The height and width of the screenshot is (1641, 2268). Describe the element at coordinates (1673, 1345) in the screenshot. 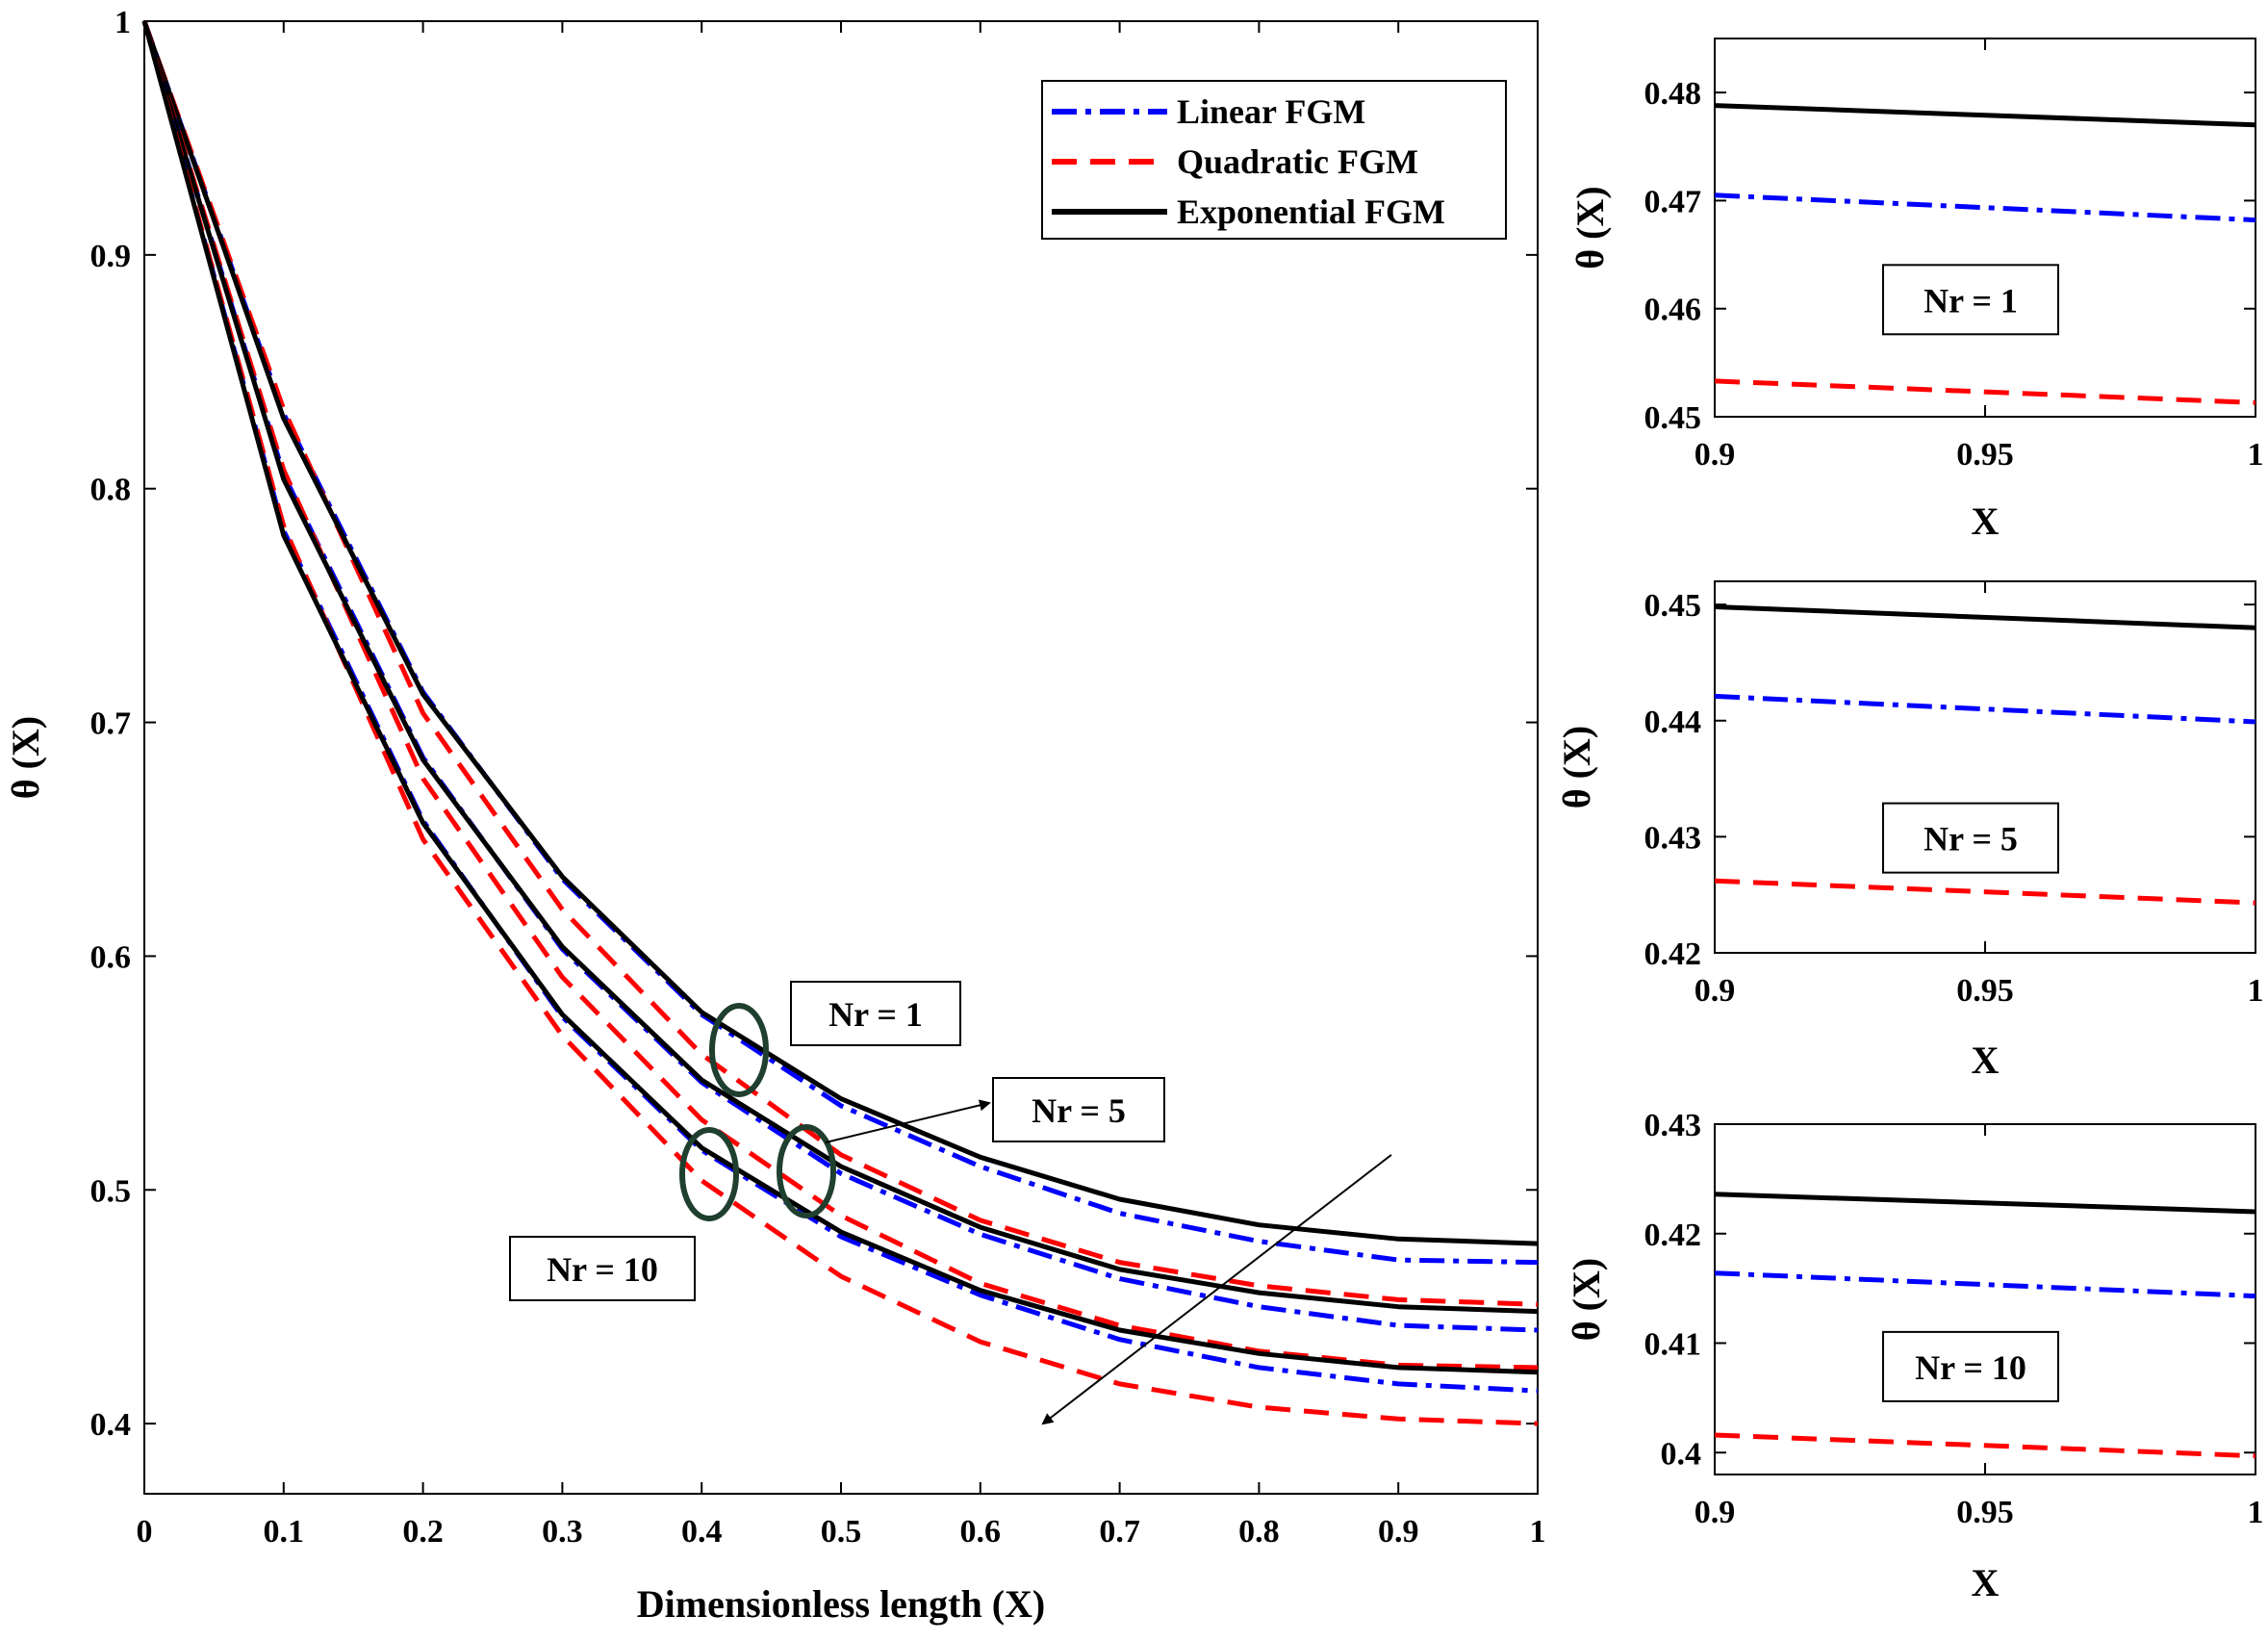

I see `y-tick-label: 0.41` at that location.